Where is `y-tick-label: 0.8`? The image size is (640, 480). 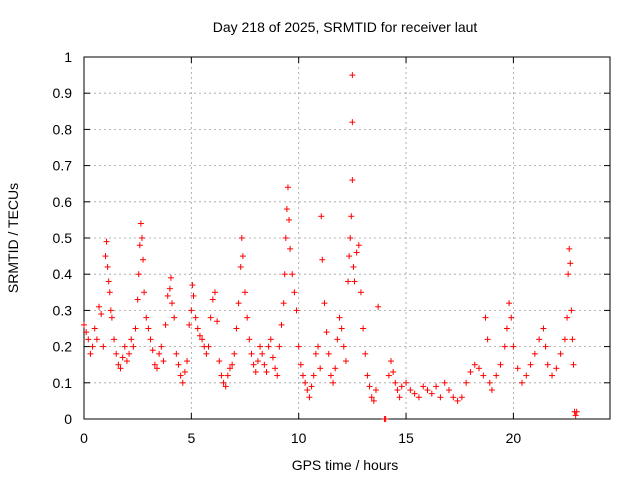
y-tick-label: 0.8 is located at coordinates (63, 129).